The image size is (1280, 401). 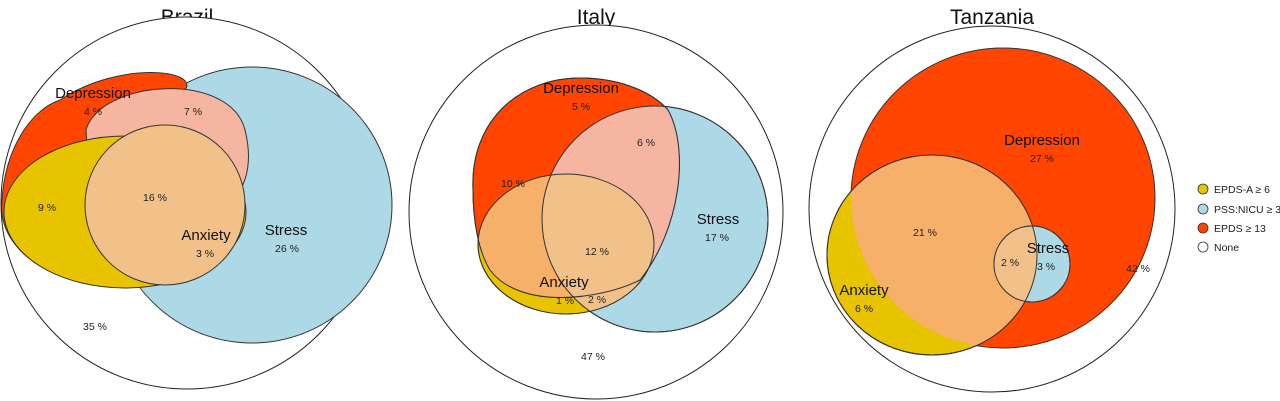 What do you see at coordinates (646, 143) in the screenshot?
I see `value-depression-stress-italy: 6 %` at bounding box center [646, 143].